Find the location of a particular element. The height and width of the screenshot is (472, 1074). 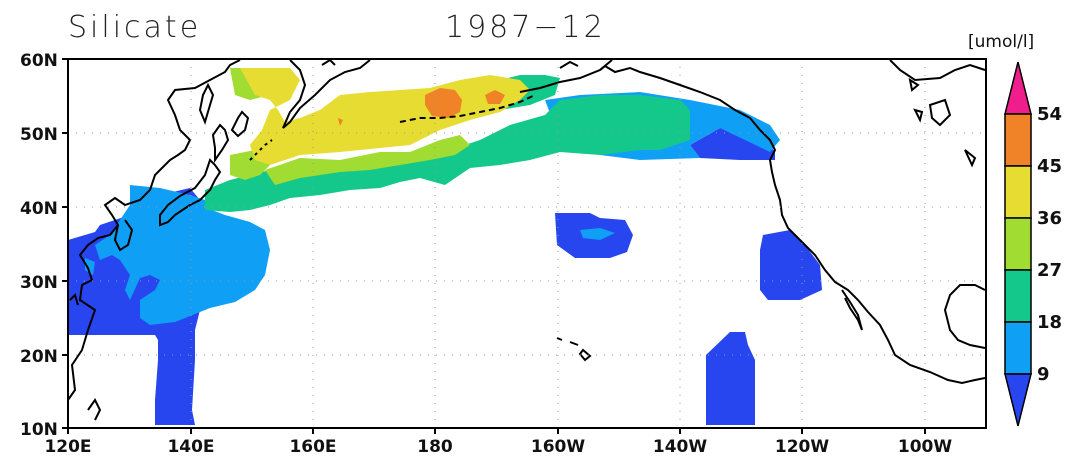

lat-label: 50N is located at coordinates (39, 135).